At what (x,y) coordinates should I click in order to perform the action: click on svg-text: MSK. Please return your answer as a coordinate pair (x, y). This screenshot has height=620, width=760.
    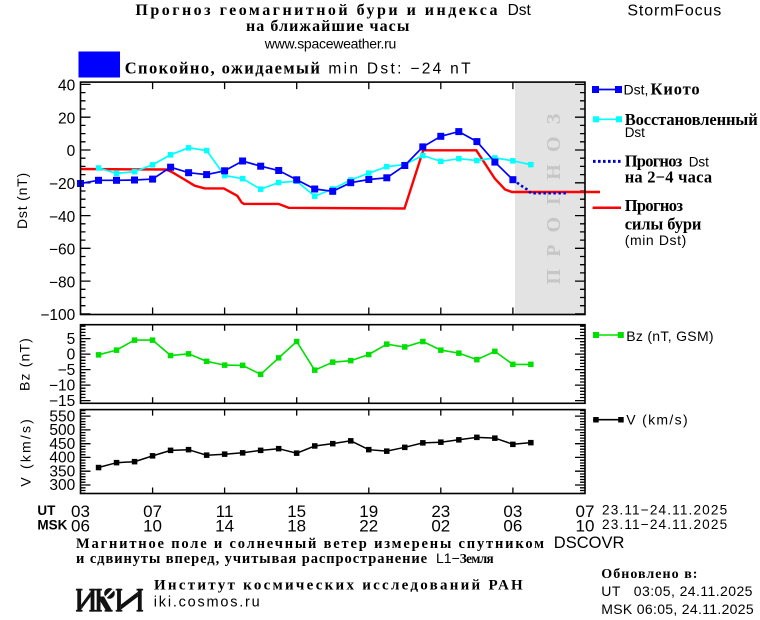
    Looking at the image, I should click on (52, 525).